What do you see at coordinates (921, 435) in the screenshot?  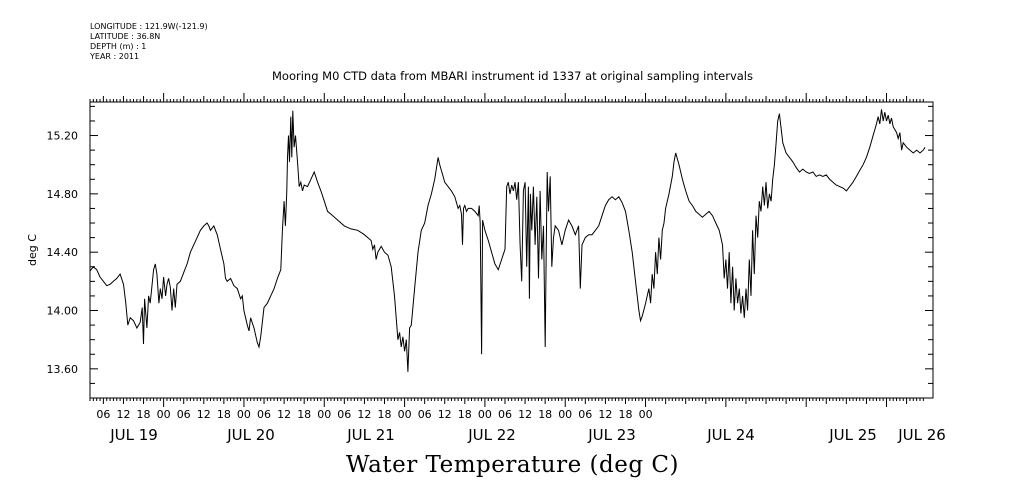 I see `x-day-label: JUL 26` at bounding box center [921, 435].